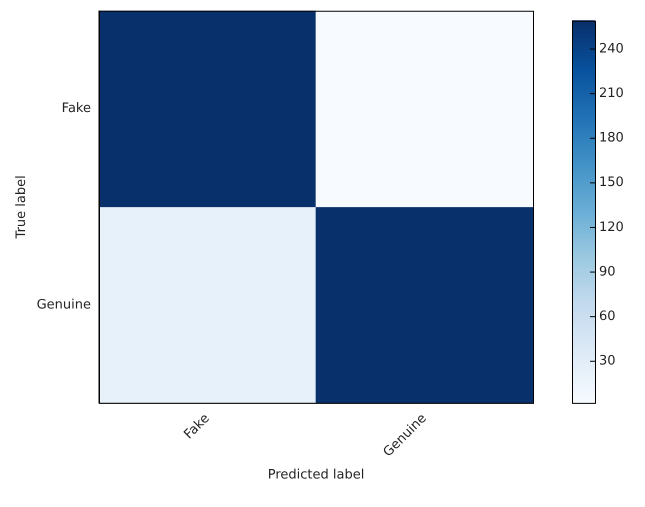  What do you see at coordinates (607, 316) in the screenshot?
I see `color-bar-label: 60` at bounding box center [607, 316].